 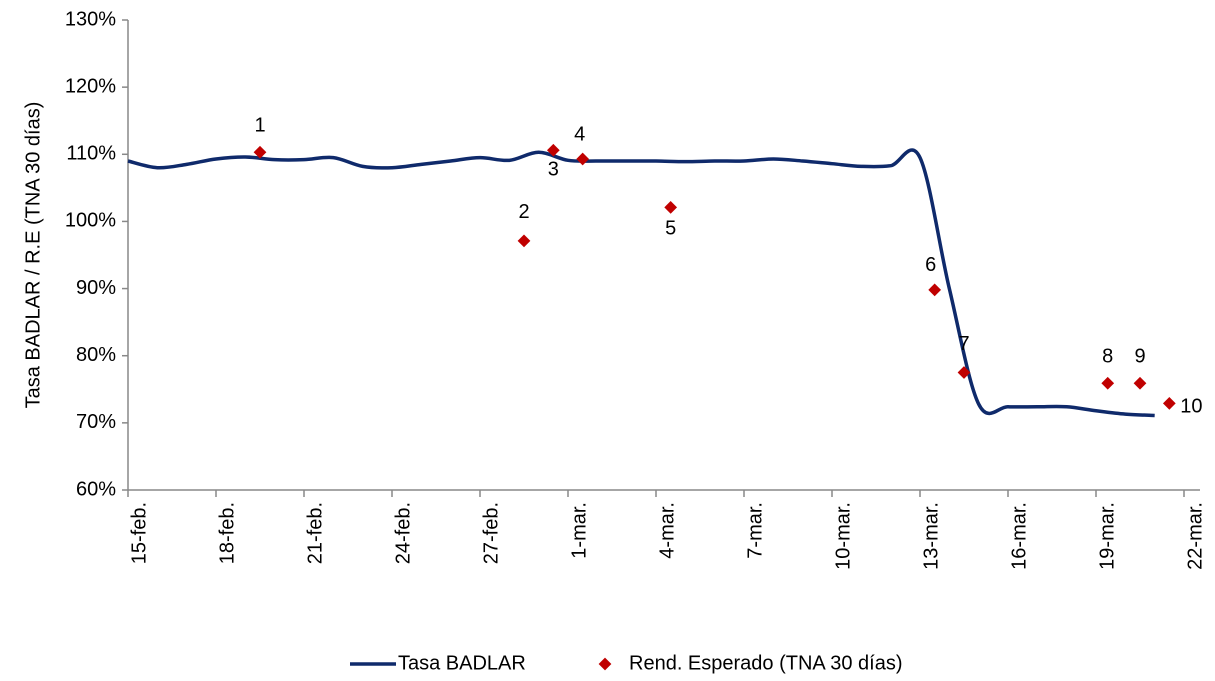 I want to click on x-tick-label: 27-feb., so click(x=491, y=533).